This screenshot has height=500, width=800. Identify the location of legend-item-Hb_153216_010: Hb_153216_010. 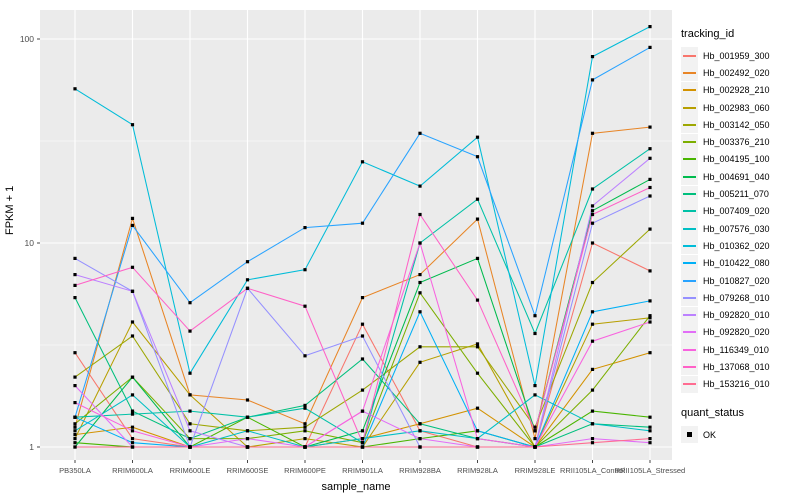
(740, 384).